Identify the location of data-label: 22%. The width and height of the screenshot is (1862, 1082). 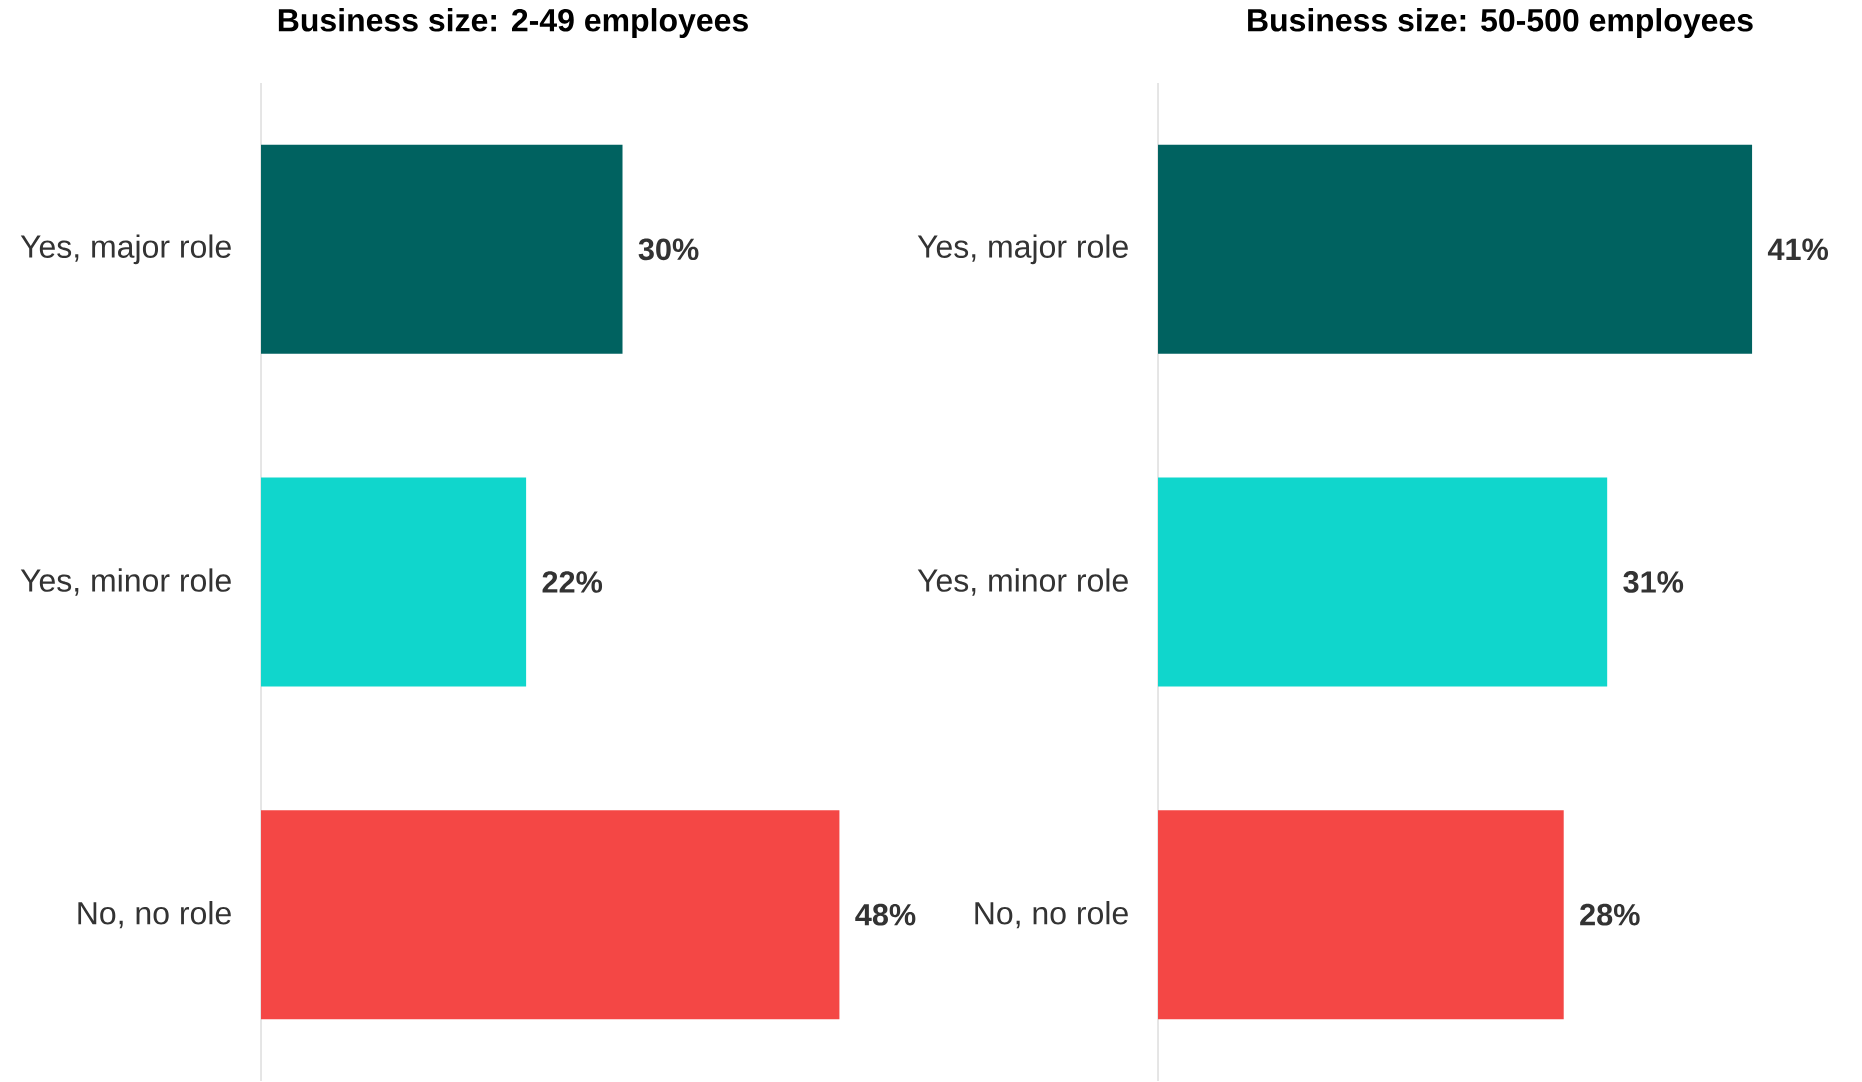
(572, 582).